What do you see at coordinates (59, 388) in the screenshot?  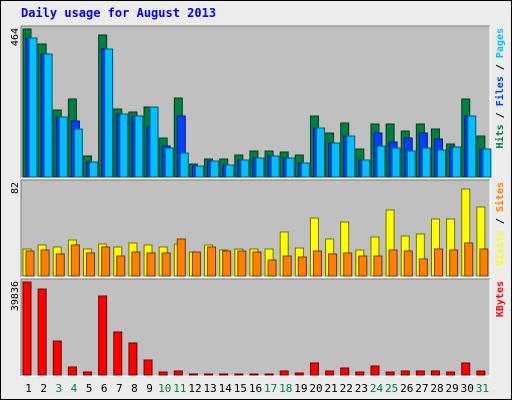 I see `x-label-day-3: 3` at bounding box center [59, 388].